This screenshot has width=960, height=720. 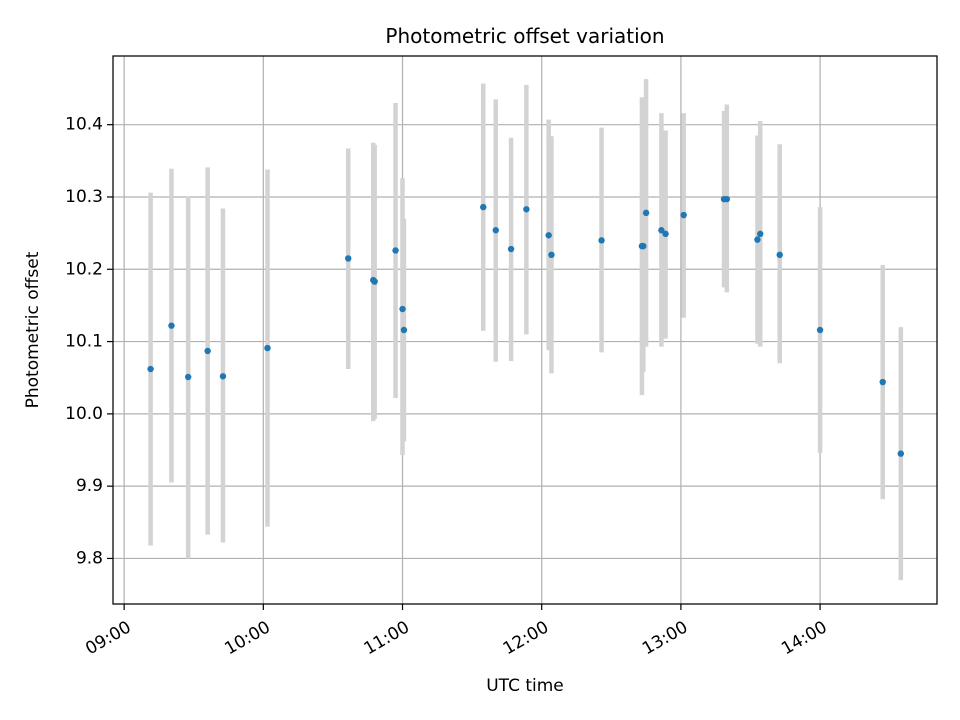 I want to click on y-tick-label: 10.0, so click(x=84, y=414).